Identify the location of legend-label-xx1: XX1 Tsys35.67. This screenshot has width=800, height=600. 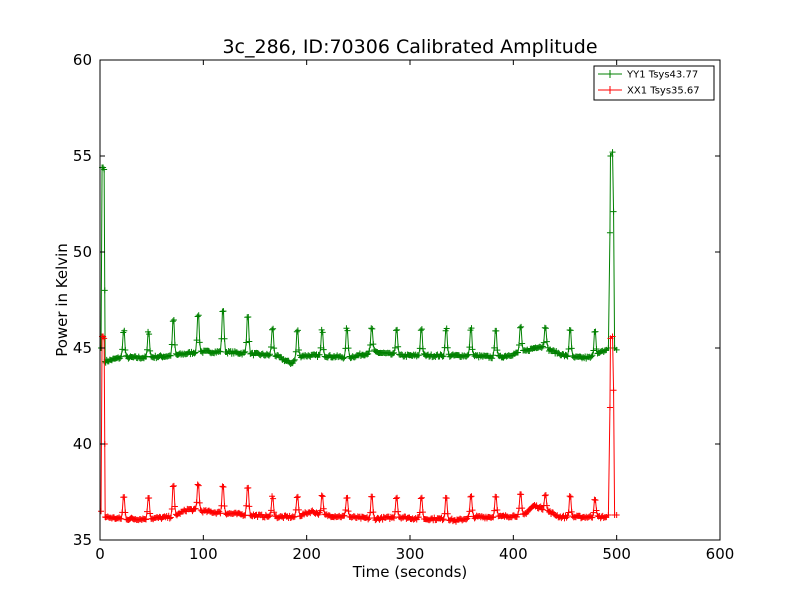
(663, 91).